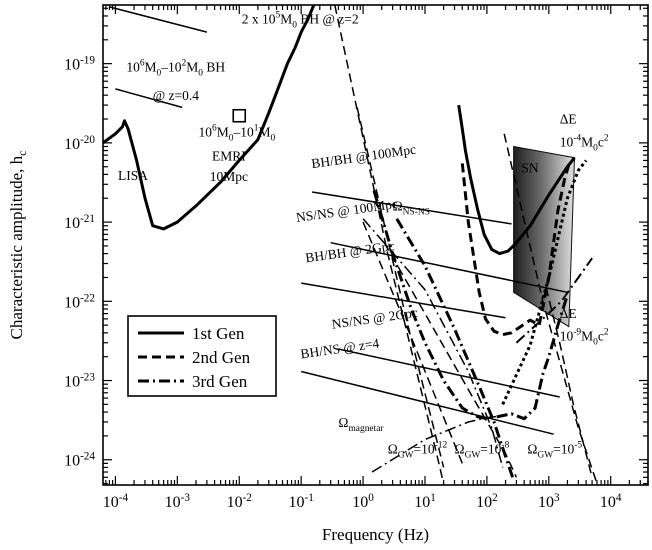 The image size is (652, 550). I want to click on series-bhbh_100mpc, so click(411, 208).